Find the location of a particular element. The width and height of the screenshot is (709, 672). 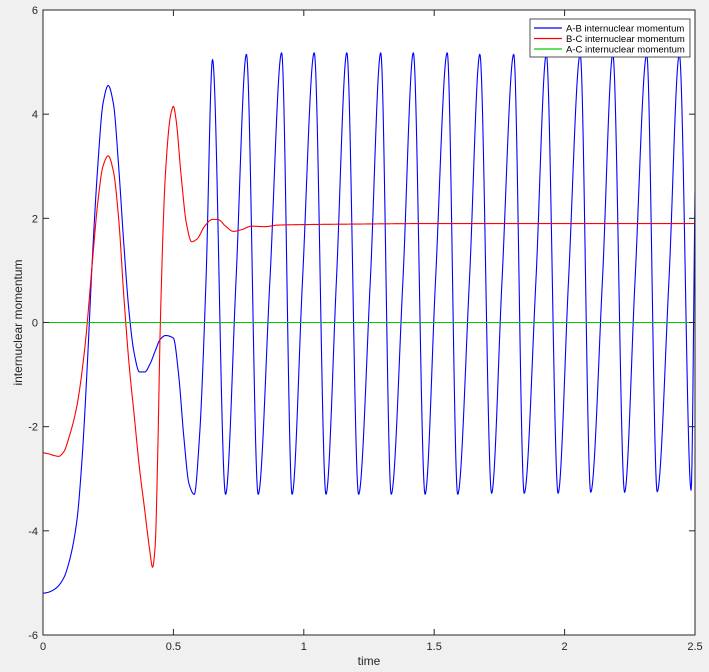

y-tick-label: 2 is located at coordinates (35, 219).